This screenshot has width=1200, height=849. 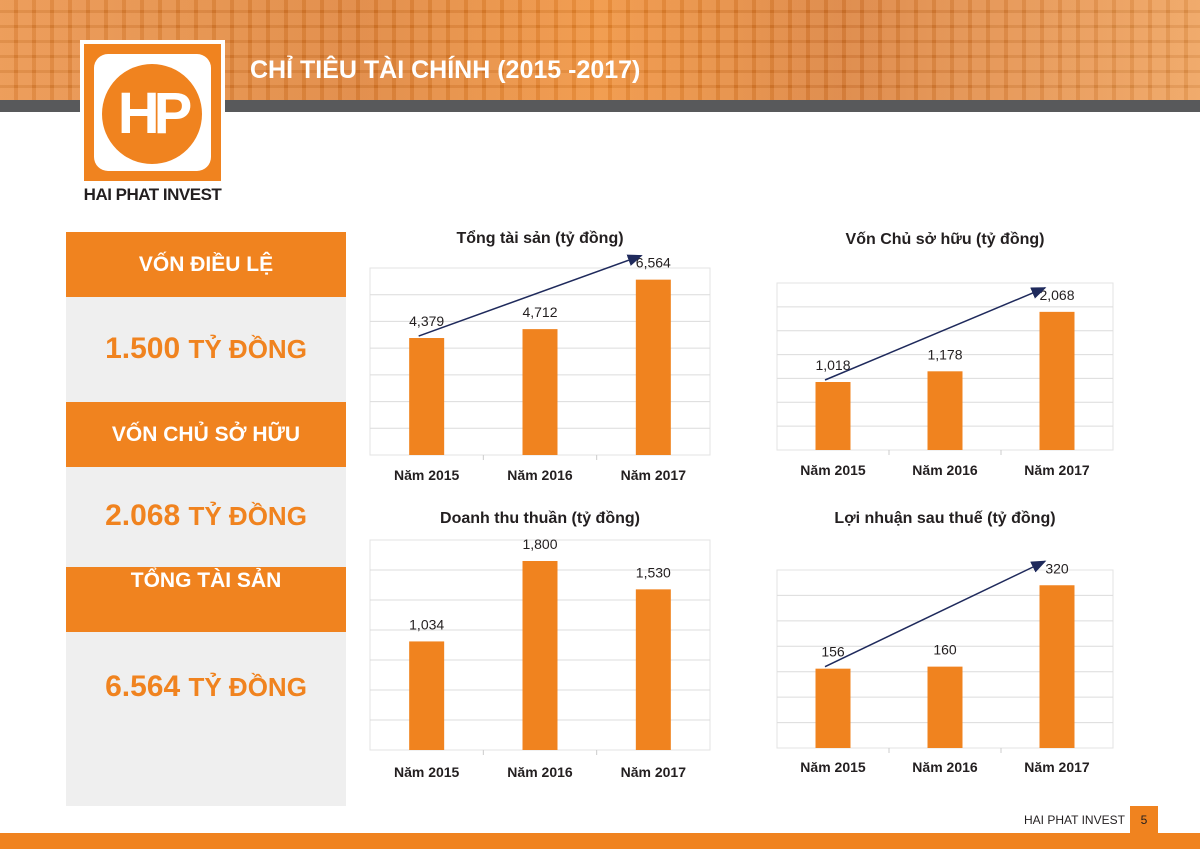 I want to click on page-title: CHỈ TIÊU TÀI CHÍNH (2015 -2017), so click(x=445, y=70).